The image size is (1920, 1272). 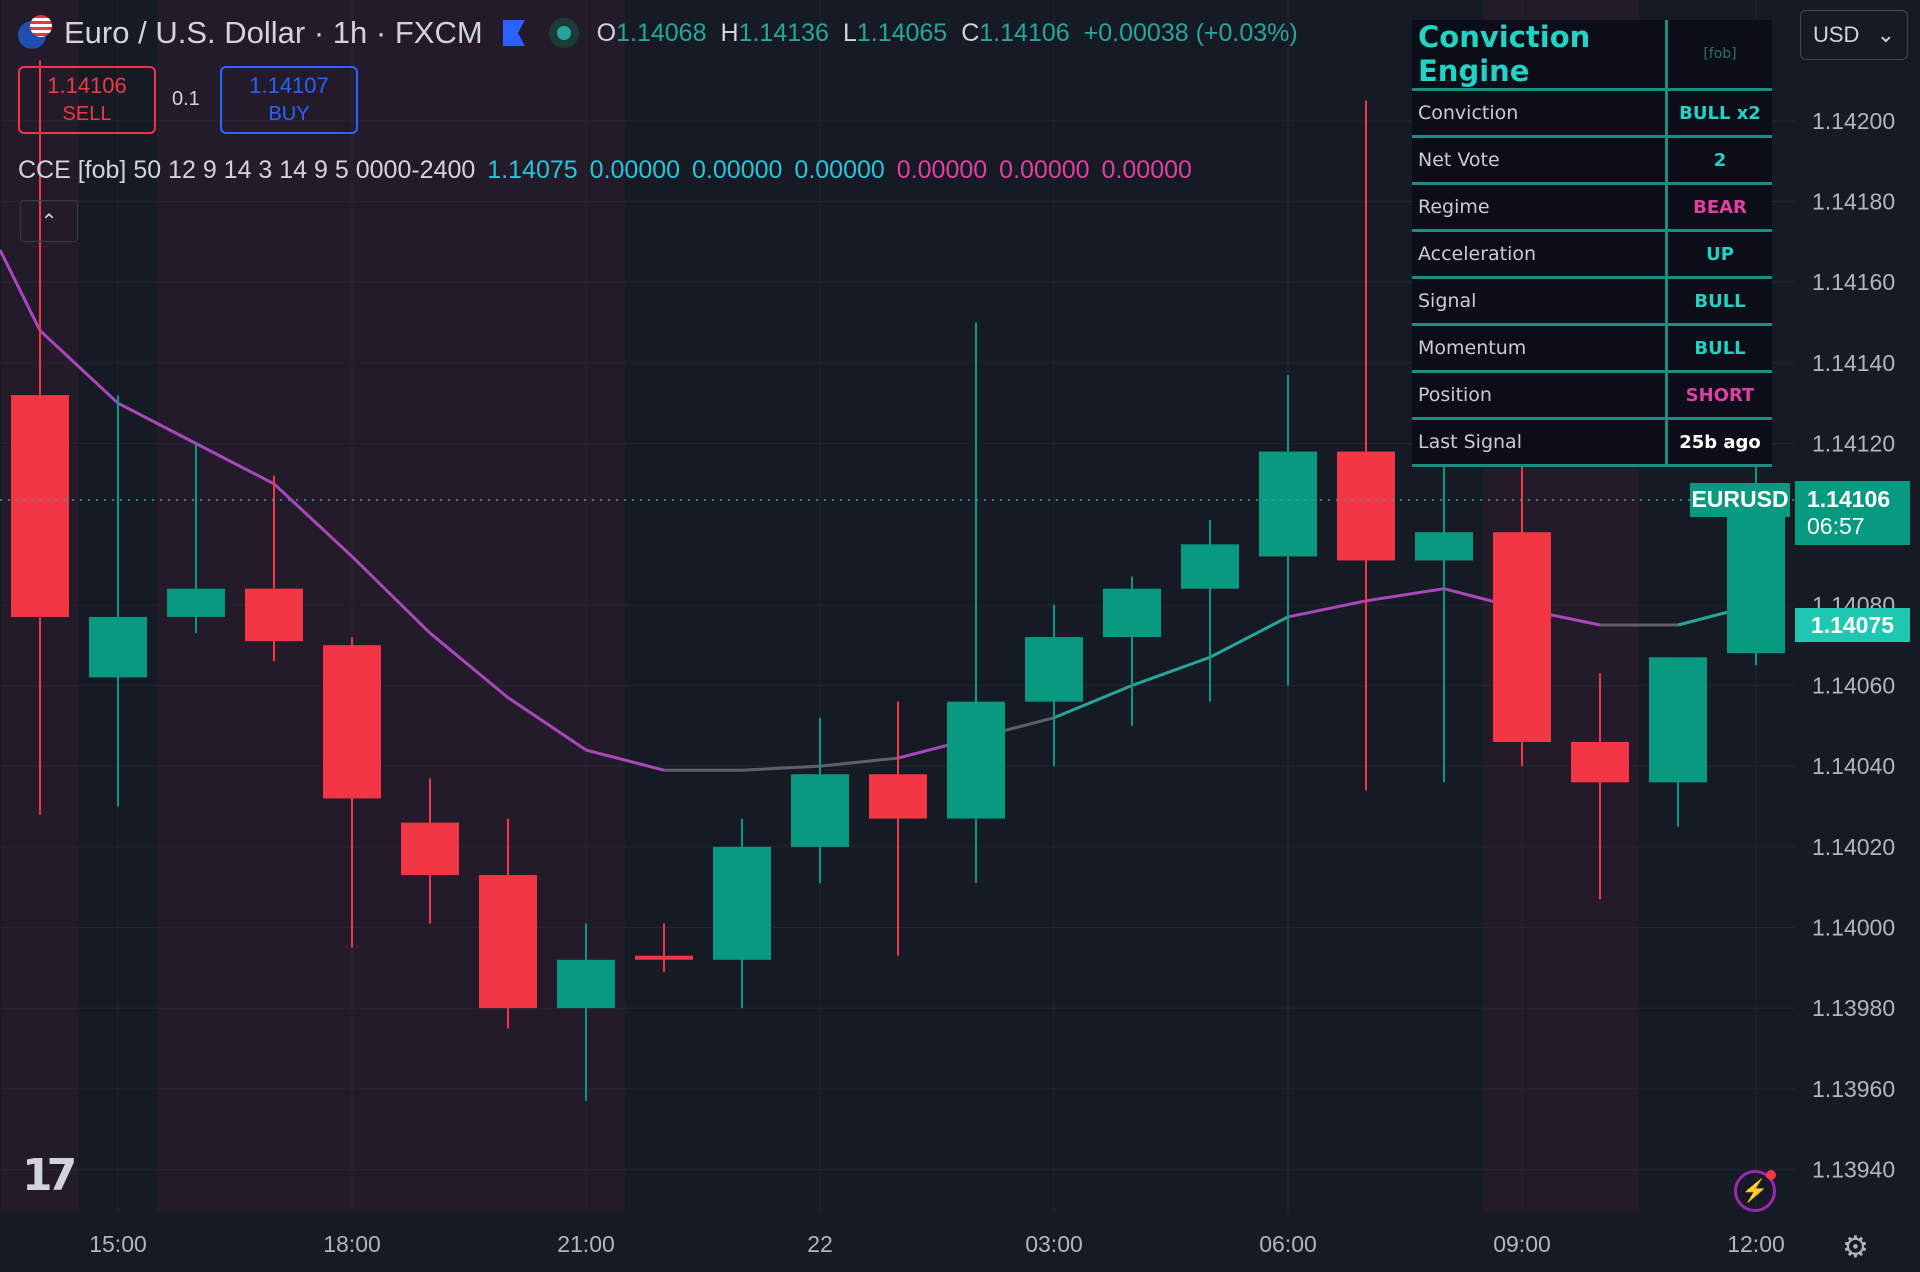 What do you see at coordinates (1719, 160) in the screenshot?
I see `row-value: 2` at bounding box center [1719, 160].